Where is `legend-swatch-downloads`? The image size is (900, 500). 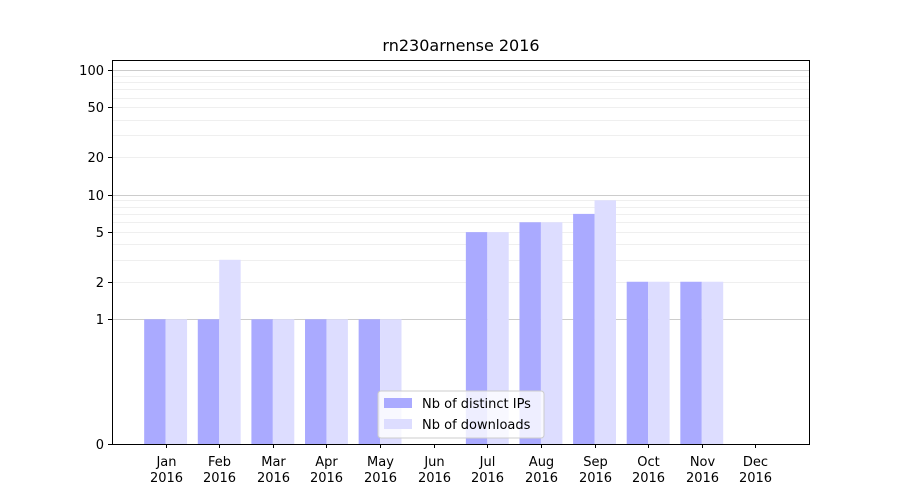 legend-swatch-downloads is located at coordinates (398, 424).